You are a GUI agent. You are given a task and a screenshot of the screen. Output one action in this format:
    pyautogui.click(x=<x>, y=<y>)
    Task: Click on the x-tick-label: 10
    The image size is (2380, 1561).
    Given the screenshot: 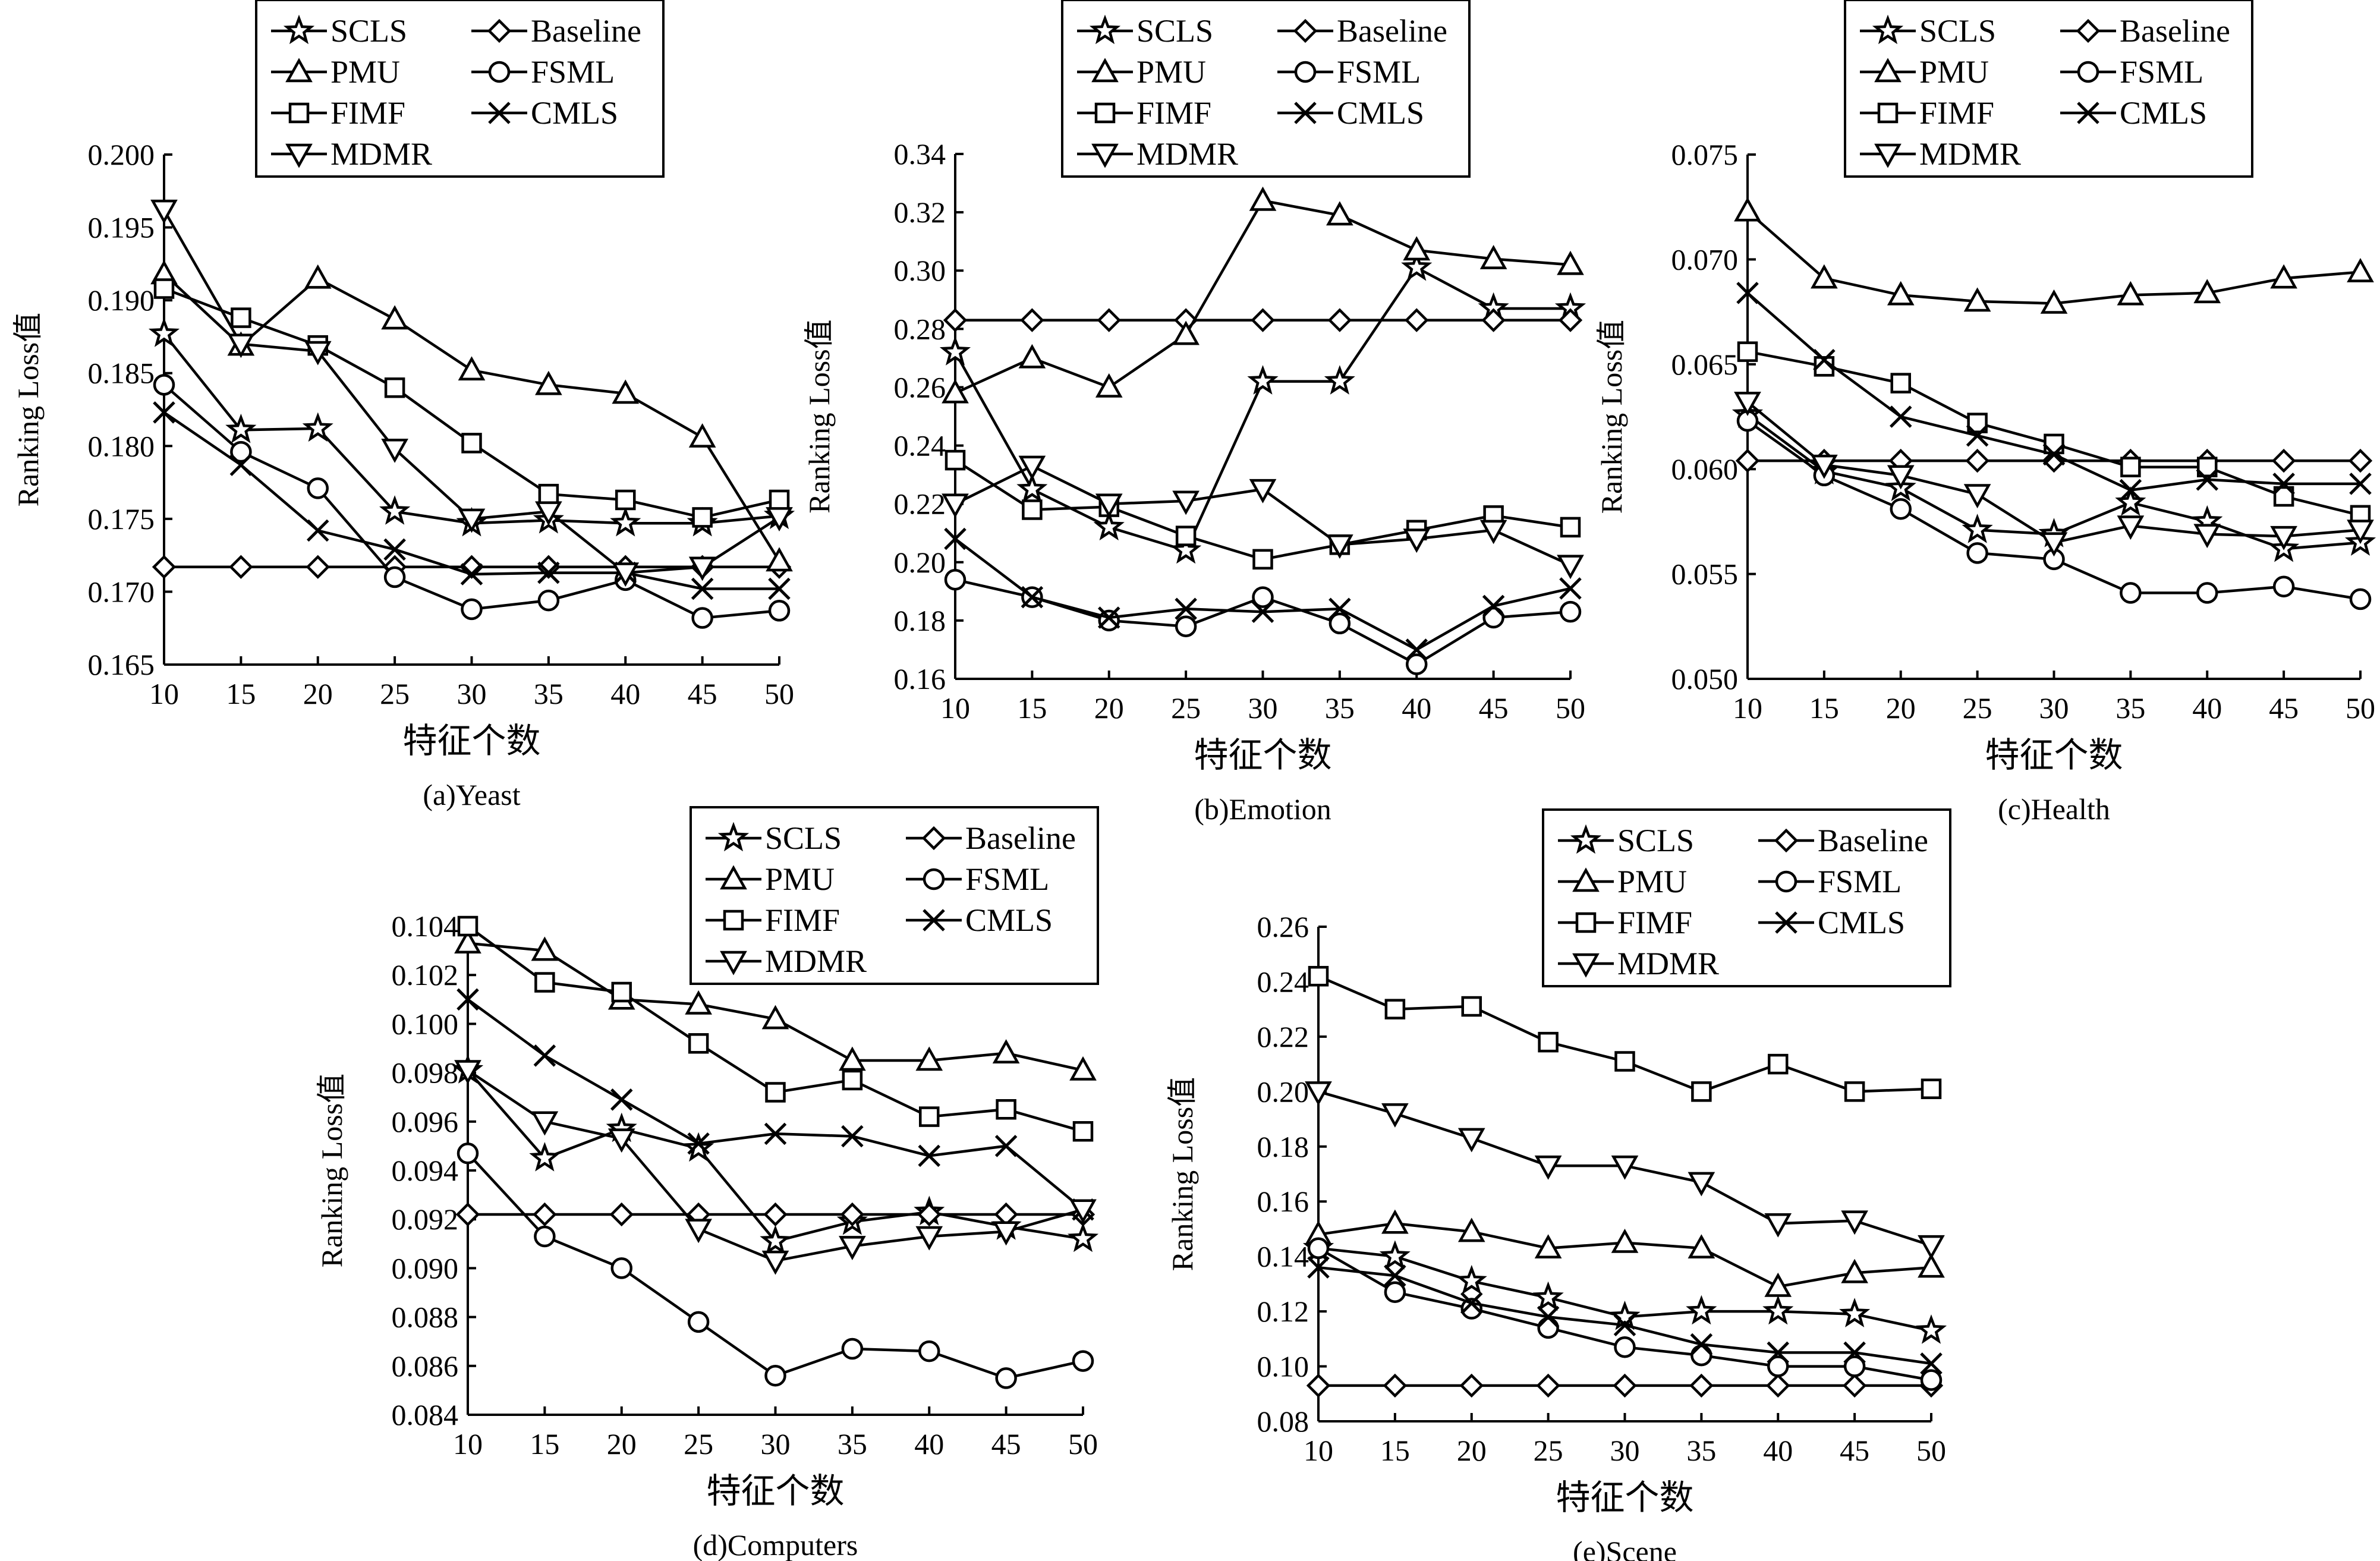 What is the action you would take?
    pyautogui.click(x=468, y=1444)
    